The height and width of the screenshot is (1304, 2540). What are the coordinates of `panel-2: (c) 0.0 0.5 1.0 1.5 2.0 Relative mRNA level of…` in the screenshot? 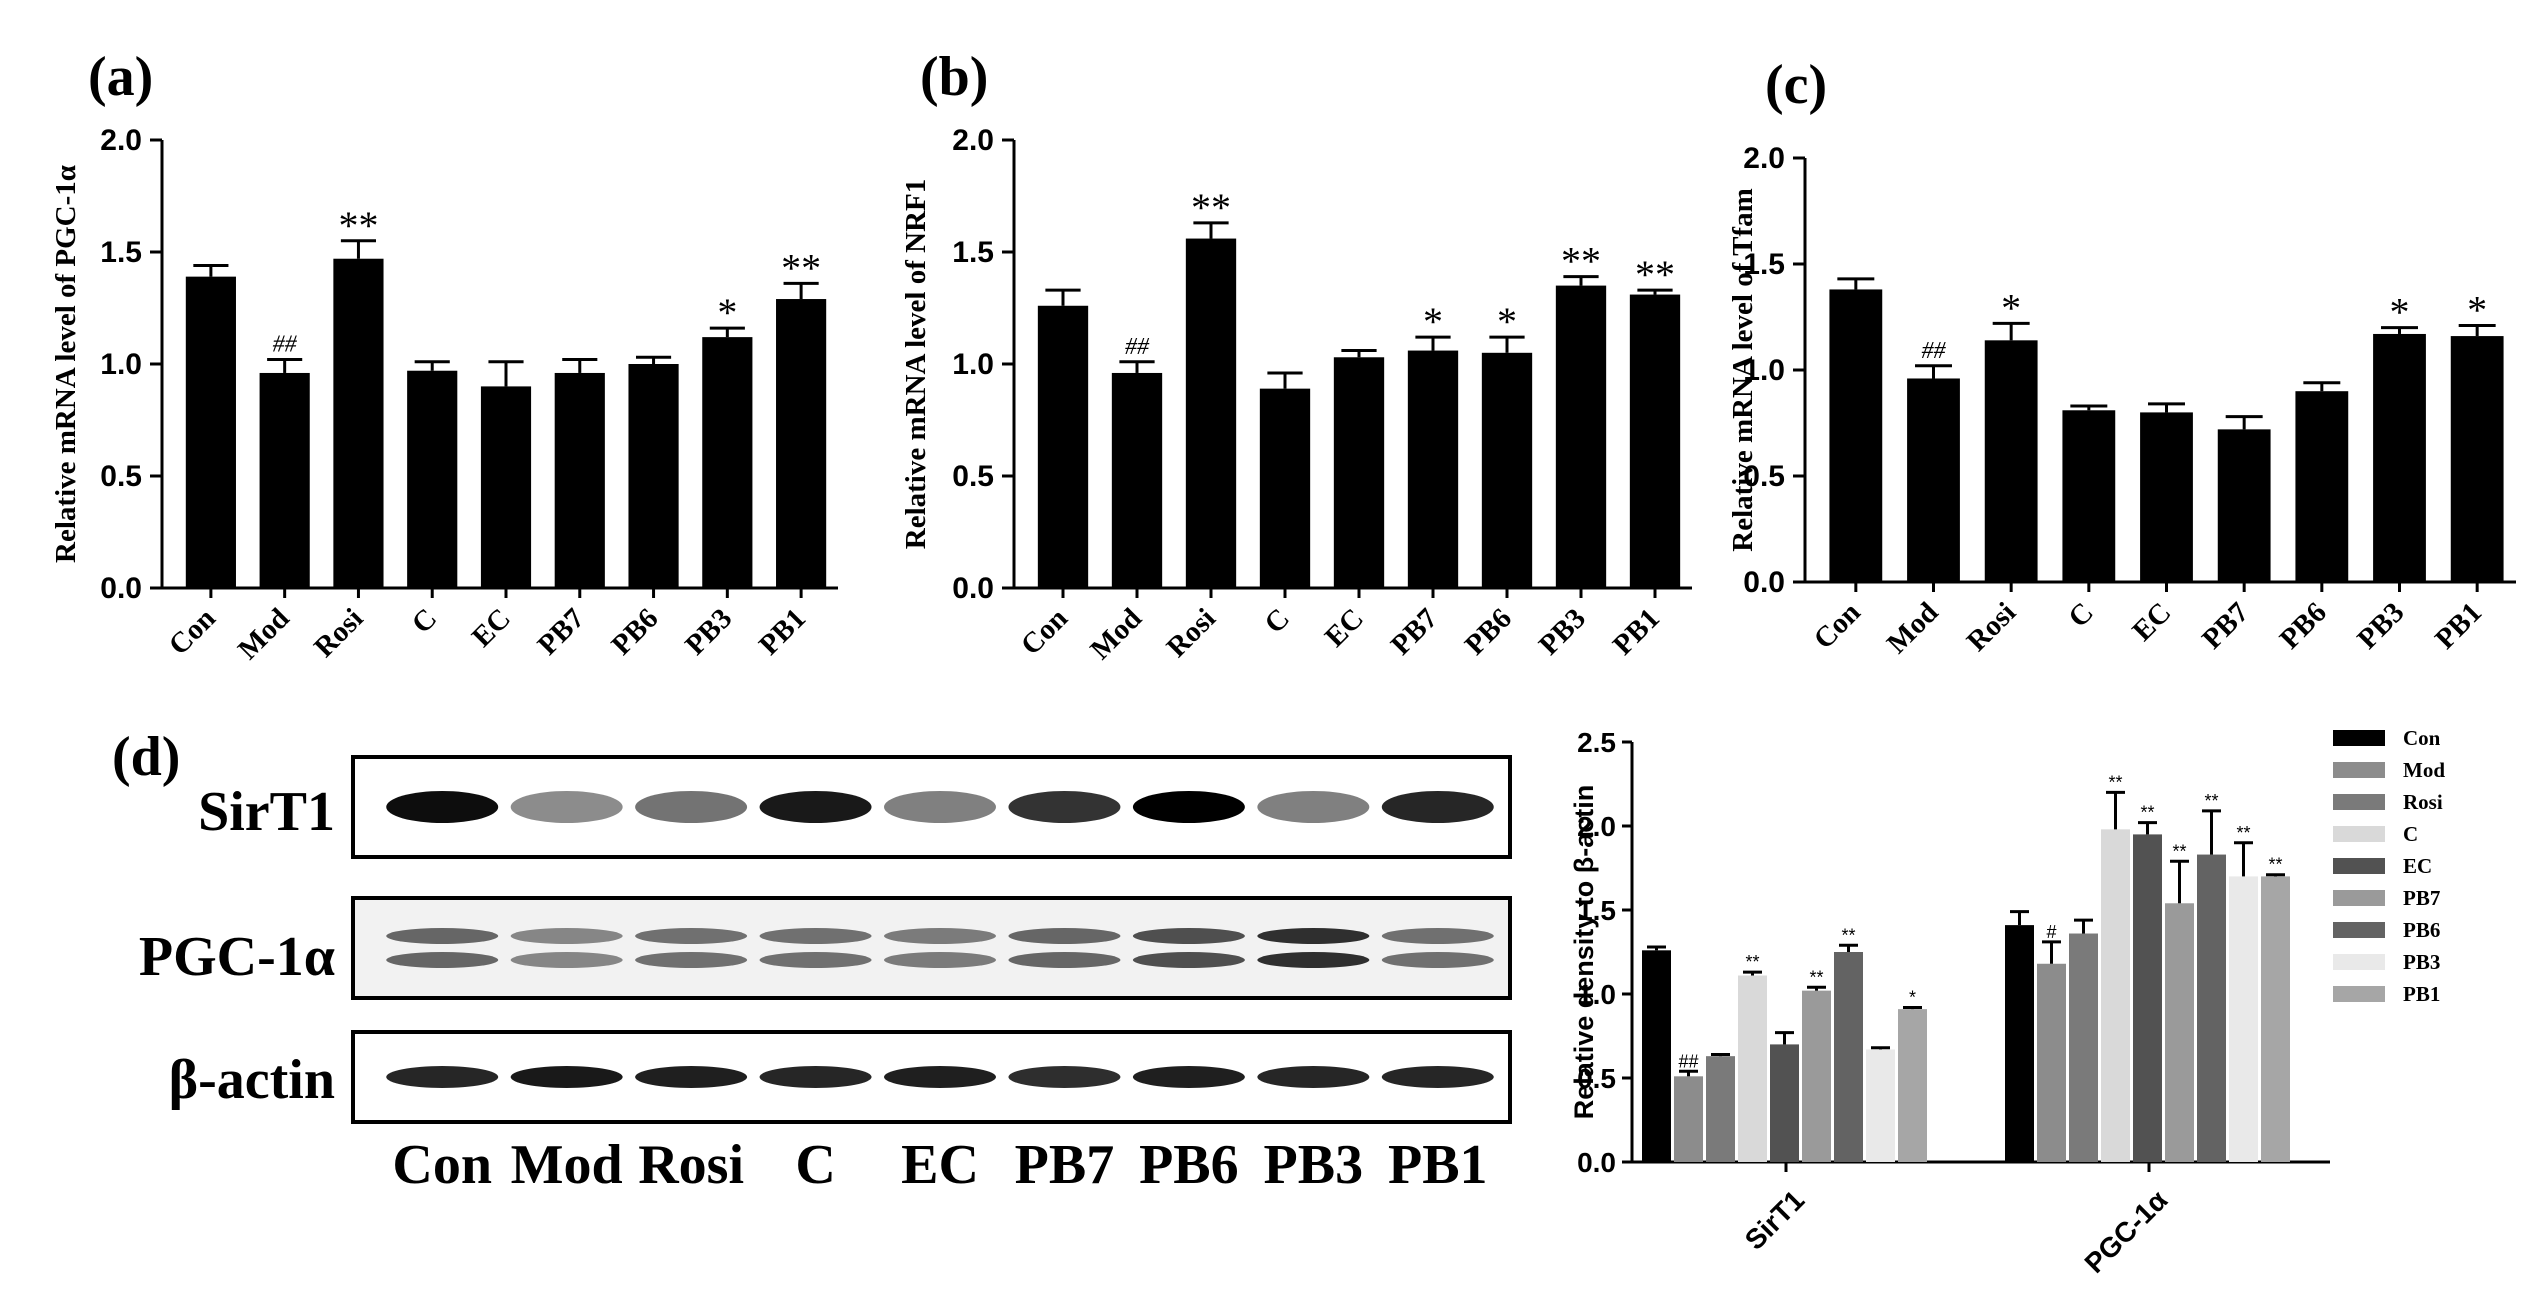 It's located at (2121, 357).